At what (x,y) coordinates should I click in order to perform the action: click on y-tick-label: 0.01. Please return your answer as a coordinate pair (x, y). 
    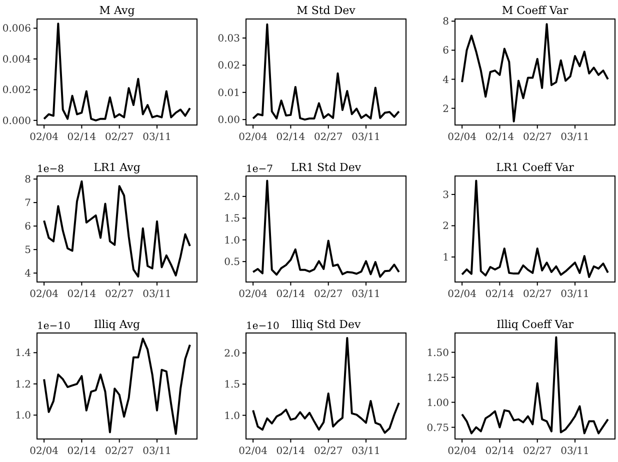
    Looking at the image, I should click on (229, 93).